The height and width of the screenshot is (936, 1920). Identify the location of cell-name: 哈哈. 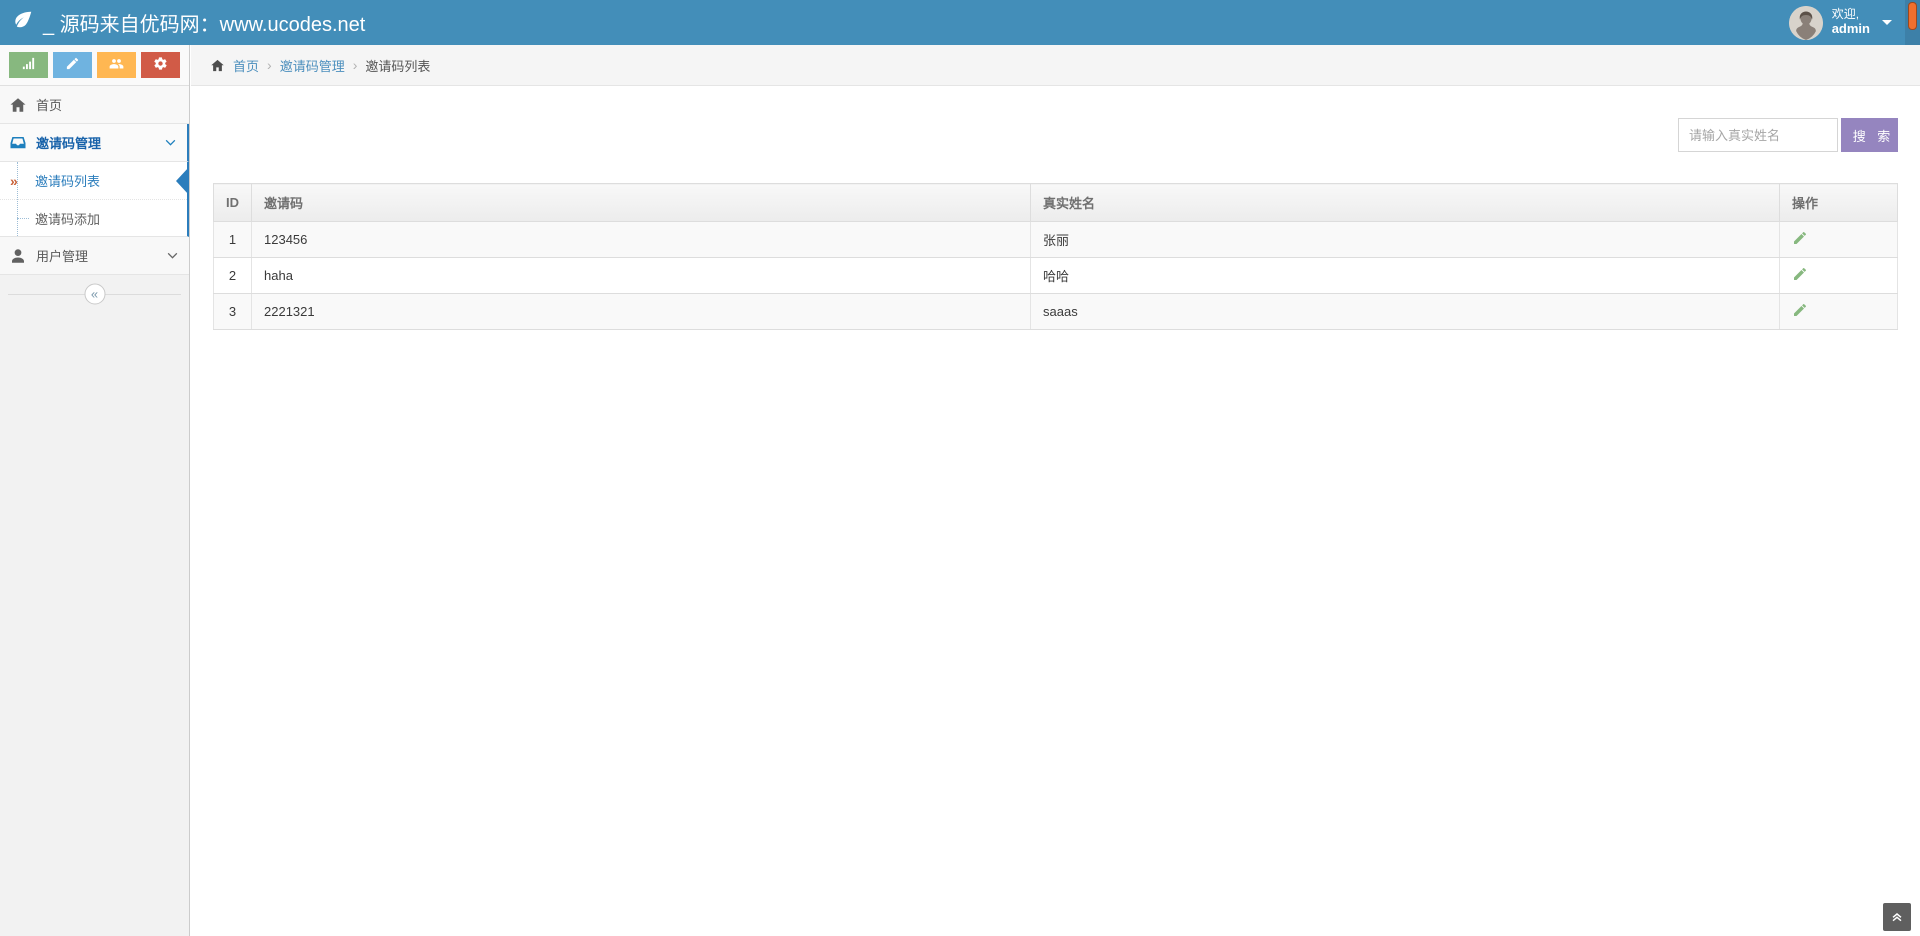
(1405, 275).